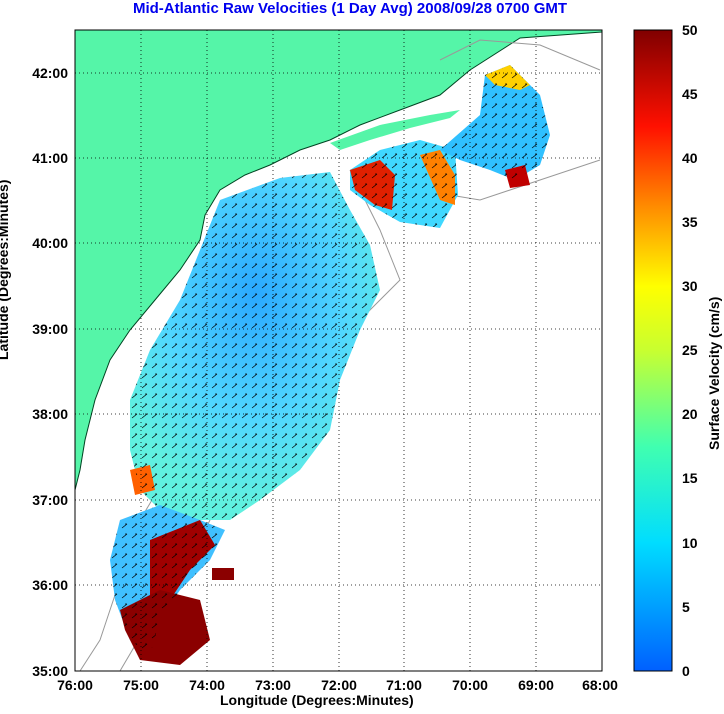  What do you see at coordinates (686, 607) in the screenshot?
I see `colorbar-tick-label: 5` at bounding box center [686, 607].